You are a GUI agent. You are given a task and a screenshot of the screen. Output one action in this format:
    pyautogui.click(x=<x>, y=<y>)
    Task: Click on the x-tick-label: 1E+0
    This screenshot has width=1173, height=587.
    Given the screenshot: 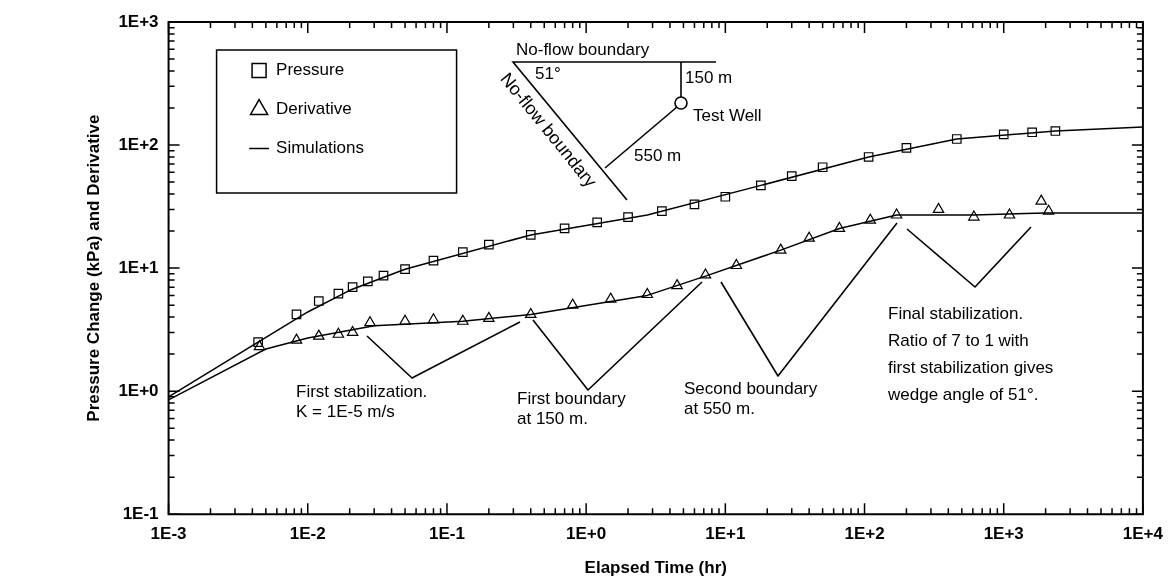 What is the action you would take?
    pyautogui.click(x=586, y=534)
    